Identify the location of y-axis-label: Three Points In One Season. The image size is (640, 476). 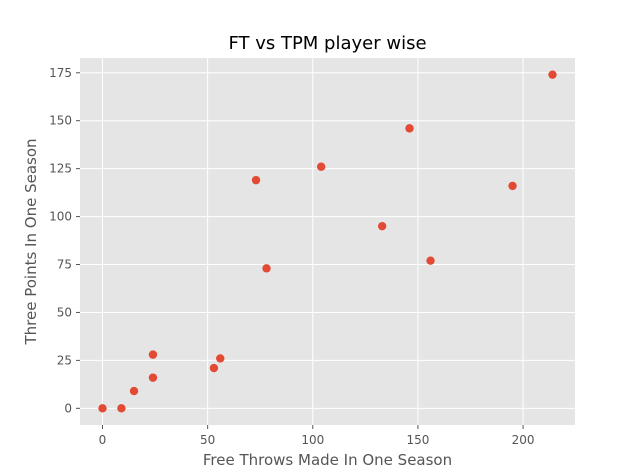
(31, 241).